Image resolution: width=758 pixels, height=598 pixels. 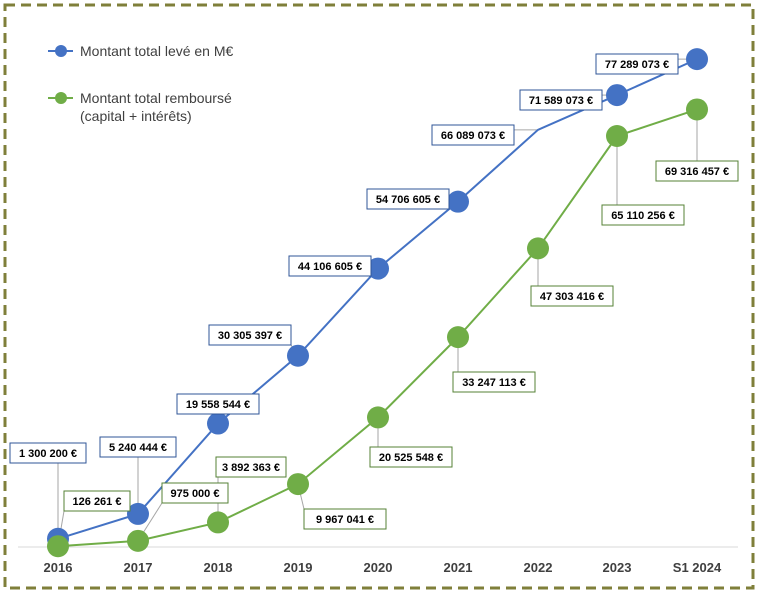 I want to click on data-label-levee: 19 558 544 €, so click(x=218, y=405).